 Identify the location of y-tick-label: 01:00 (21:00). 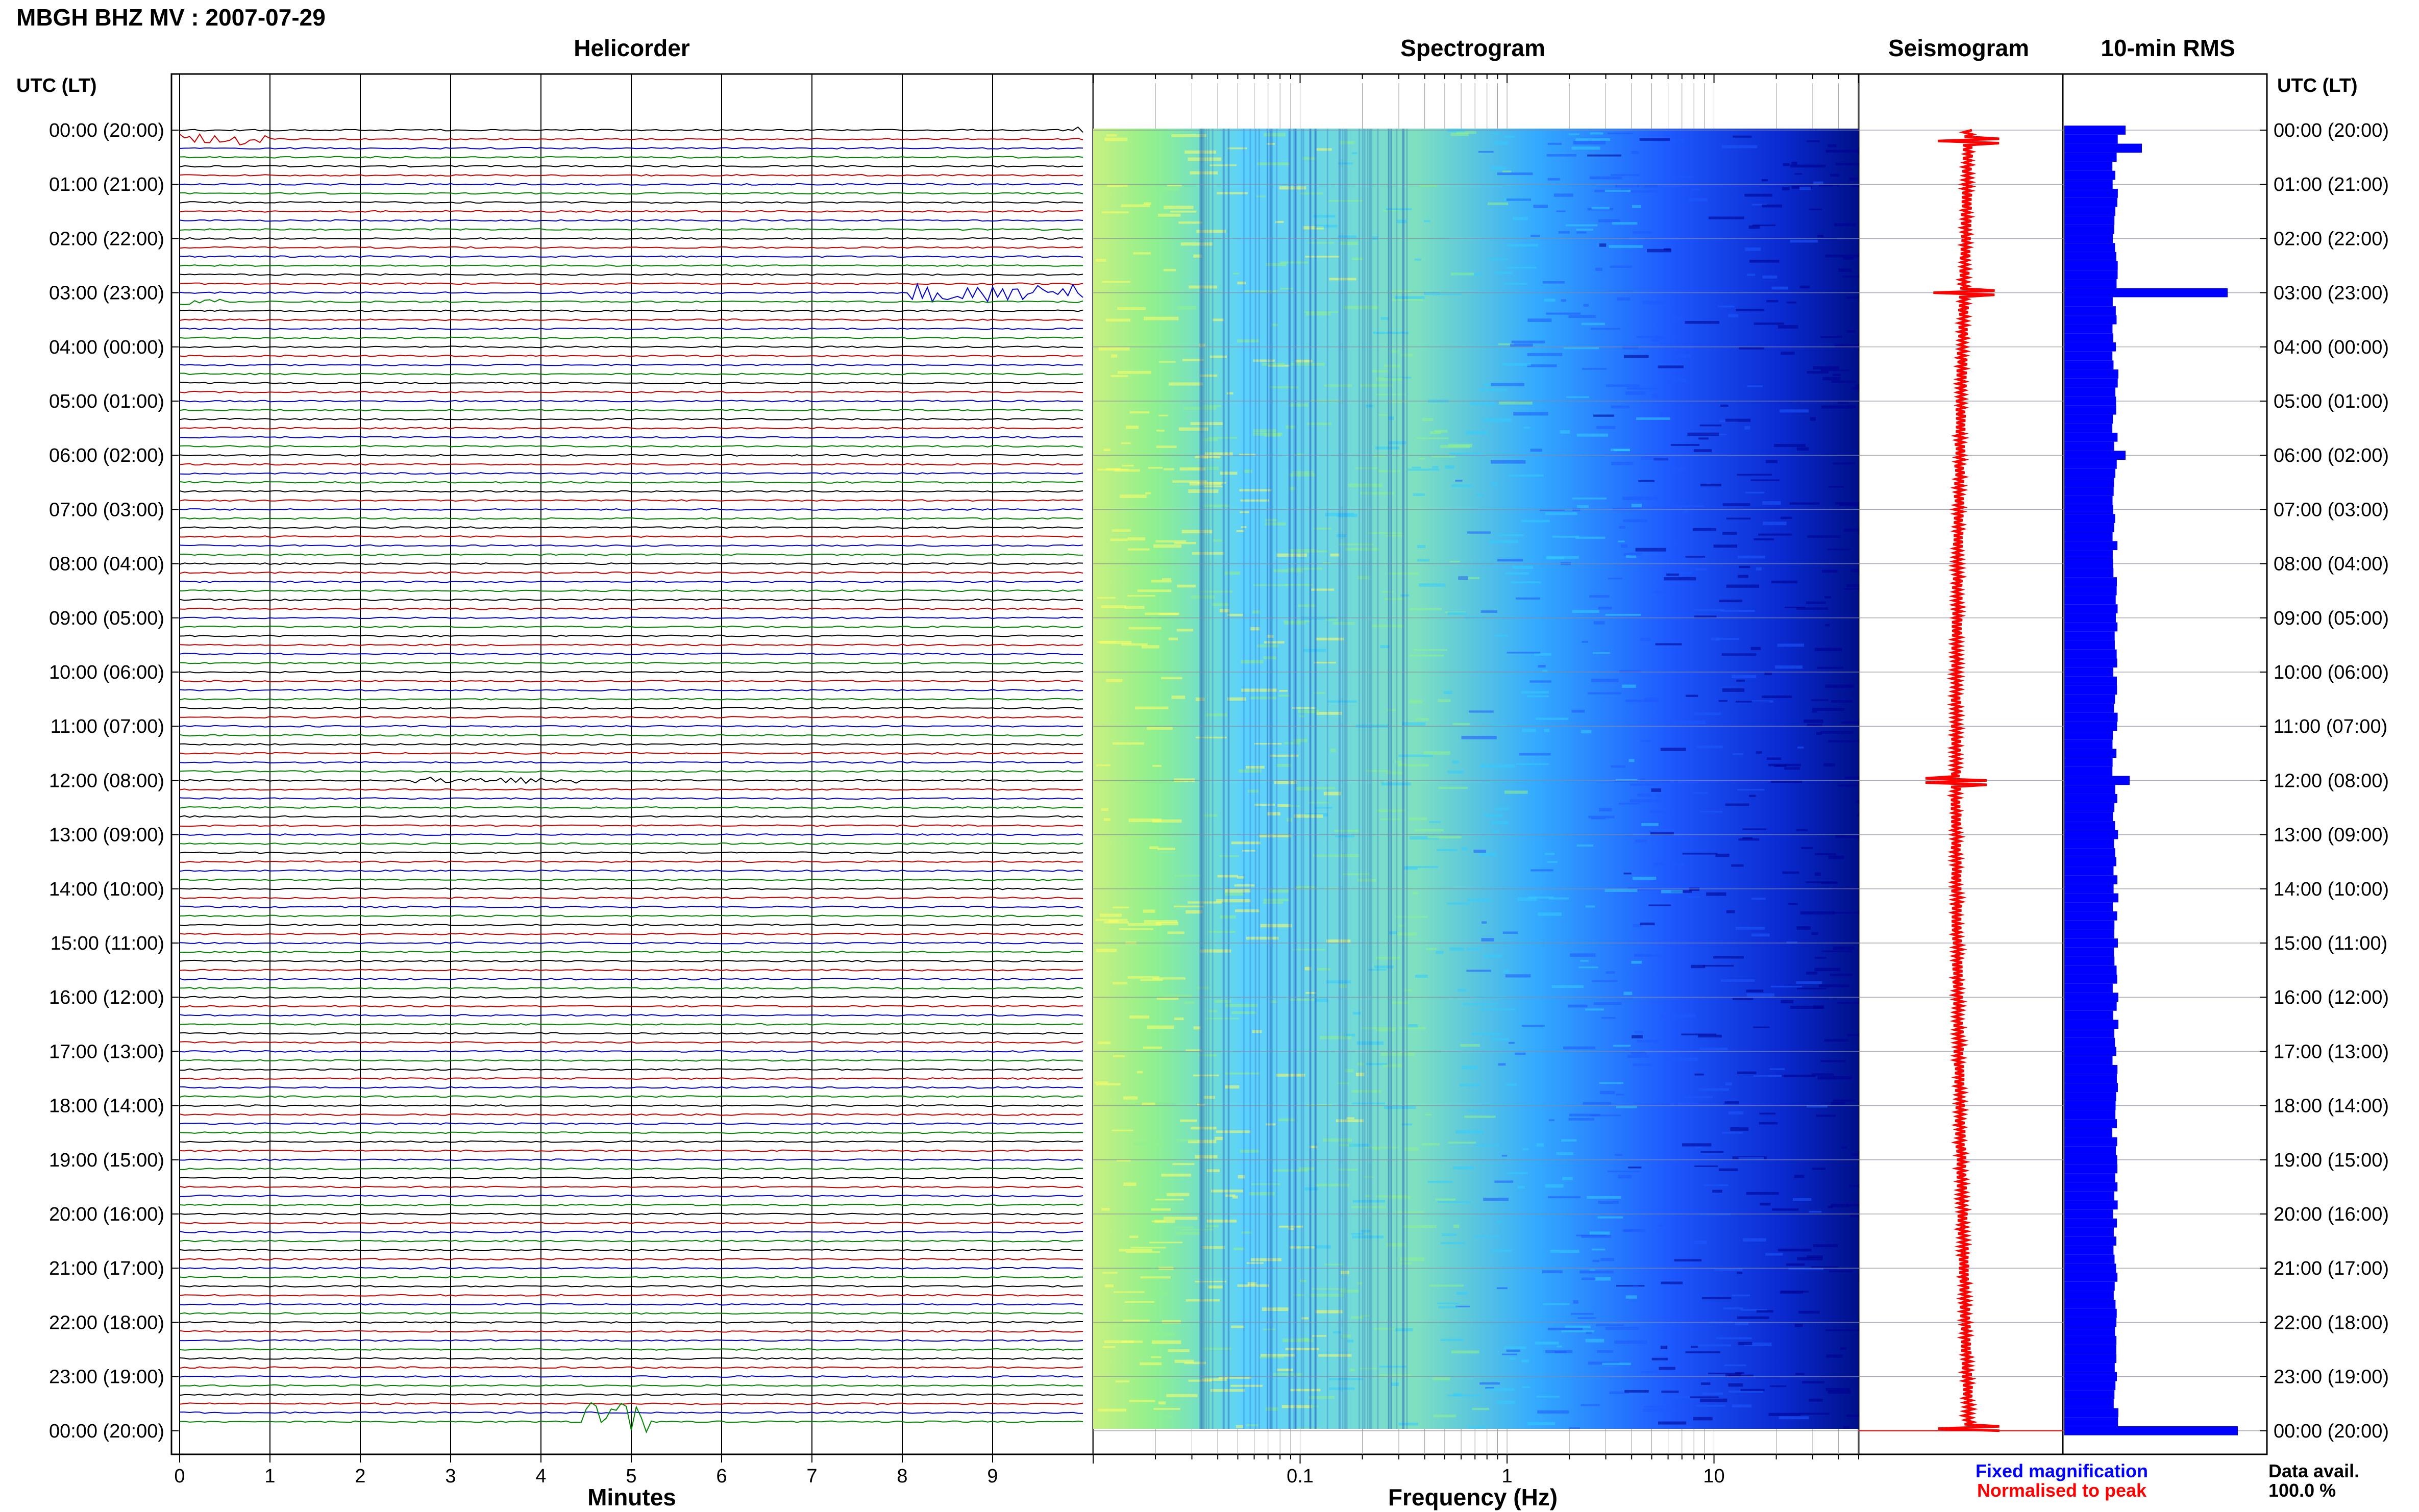
(2331, 184).